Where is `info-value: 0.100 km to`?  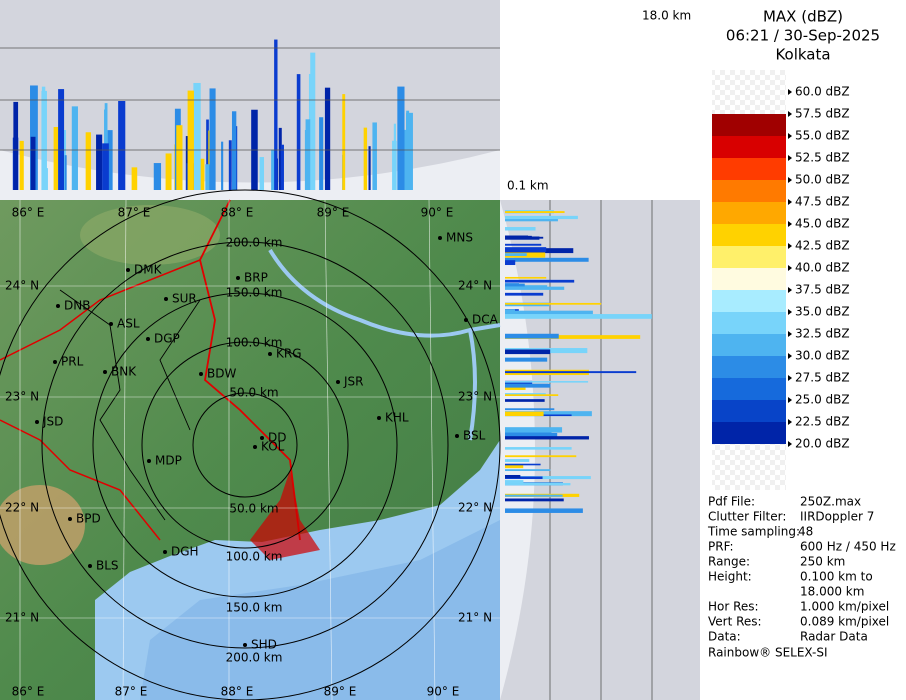
info-value: 0.100 km to is located at coordinates (836, 577).